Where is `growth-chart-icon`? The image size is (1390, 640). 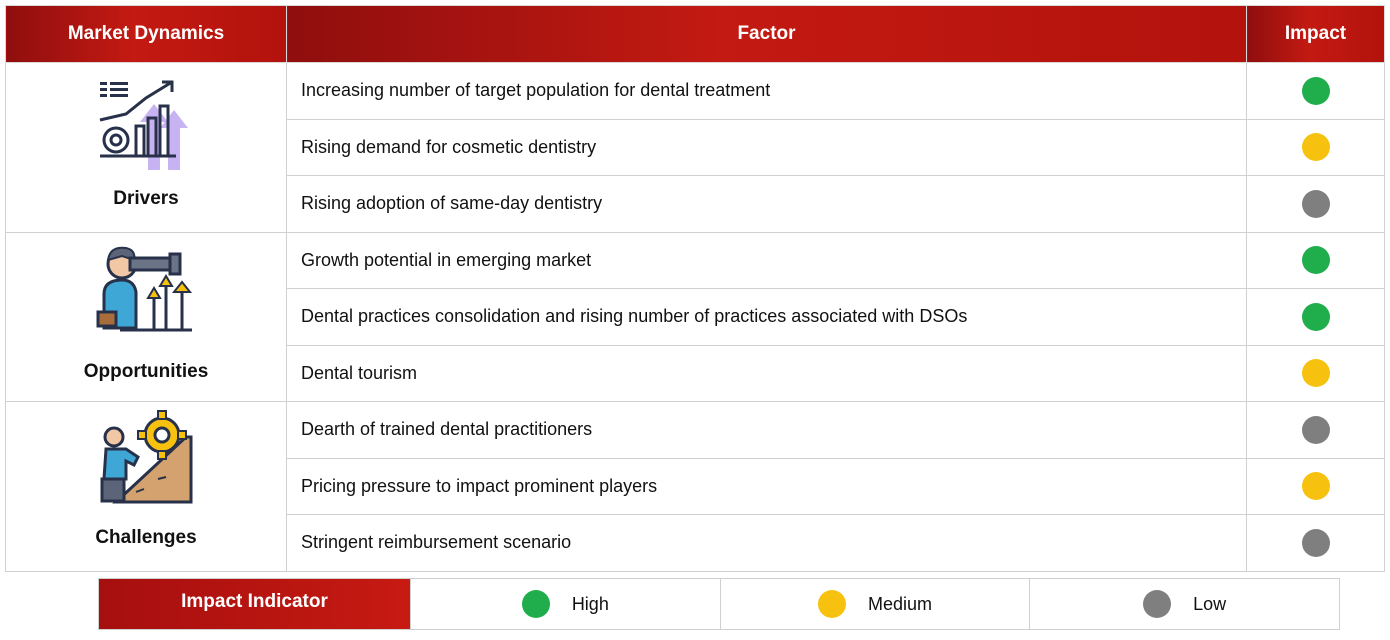 growth-chart-icon is located at coordinates (143, 125).